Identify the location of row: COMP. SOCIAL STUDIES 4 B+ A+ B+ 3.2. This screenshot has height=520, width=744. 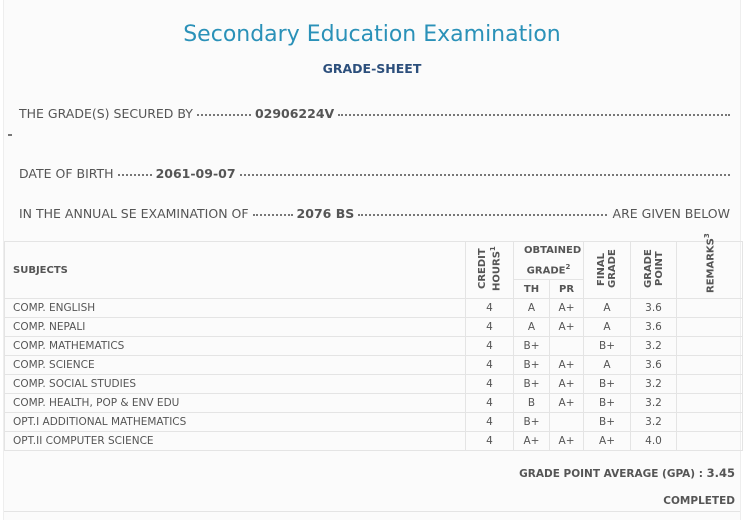
(374, 384).